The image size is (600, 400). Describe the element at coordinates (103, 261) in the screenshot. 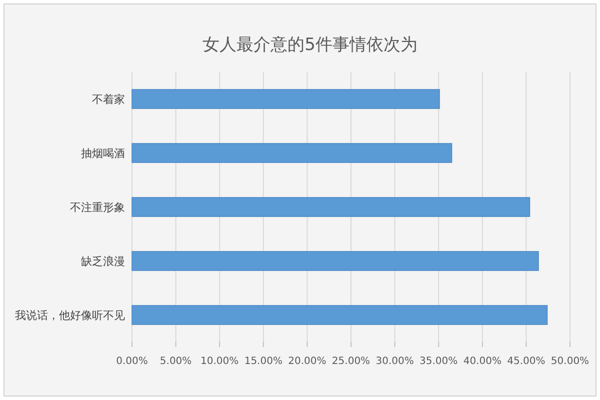

I see `y-tick-label: 缺乏浪漫` at that location.